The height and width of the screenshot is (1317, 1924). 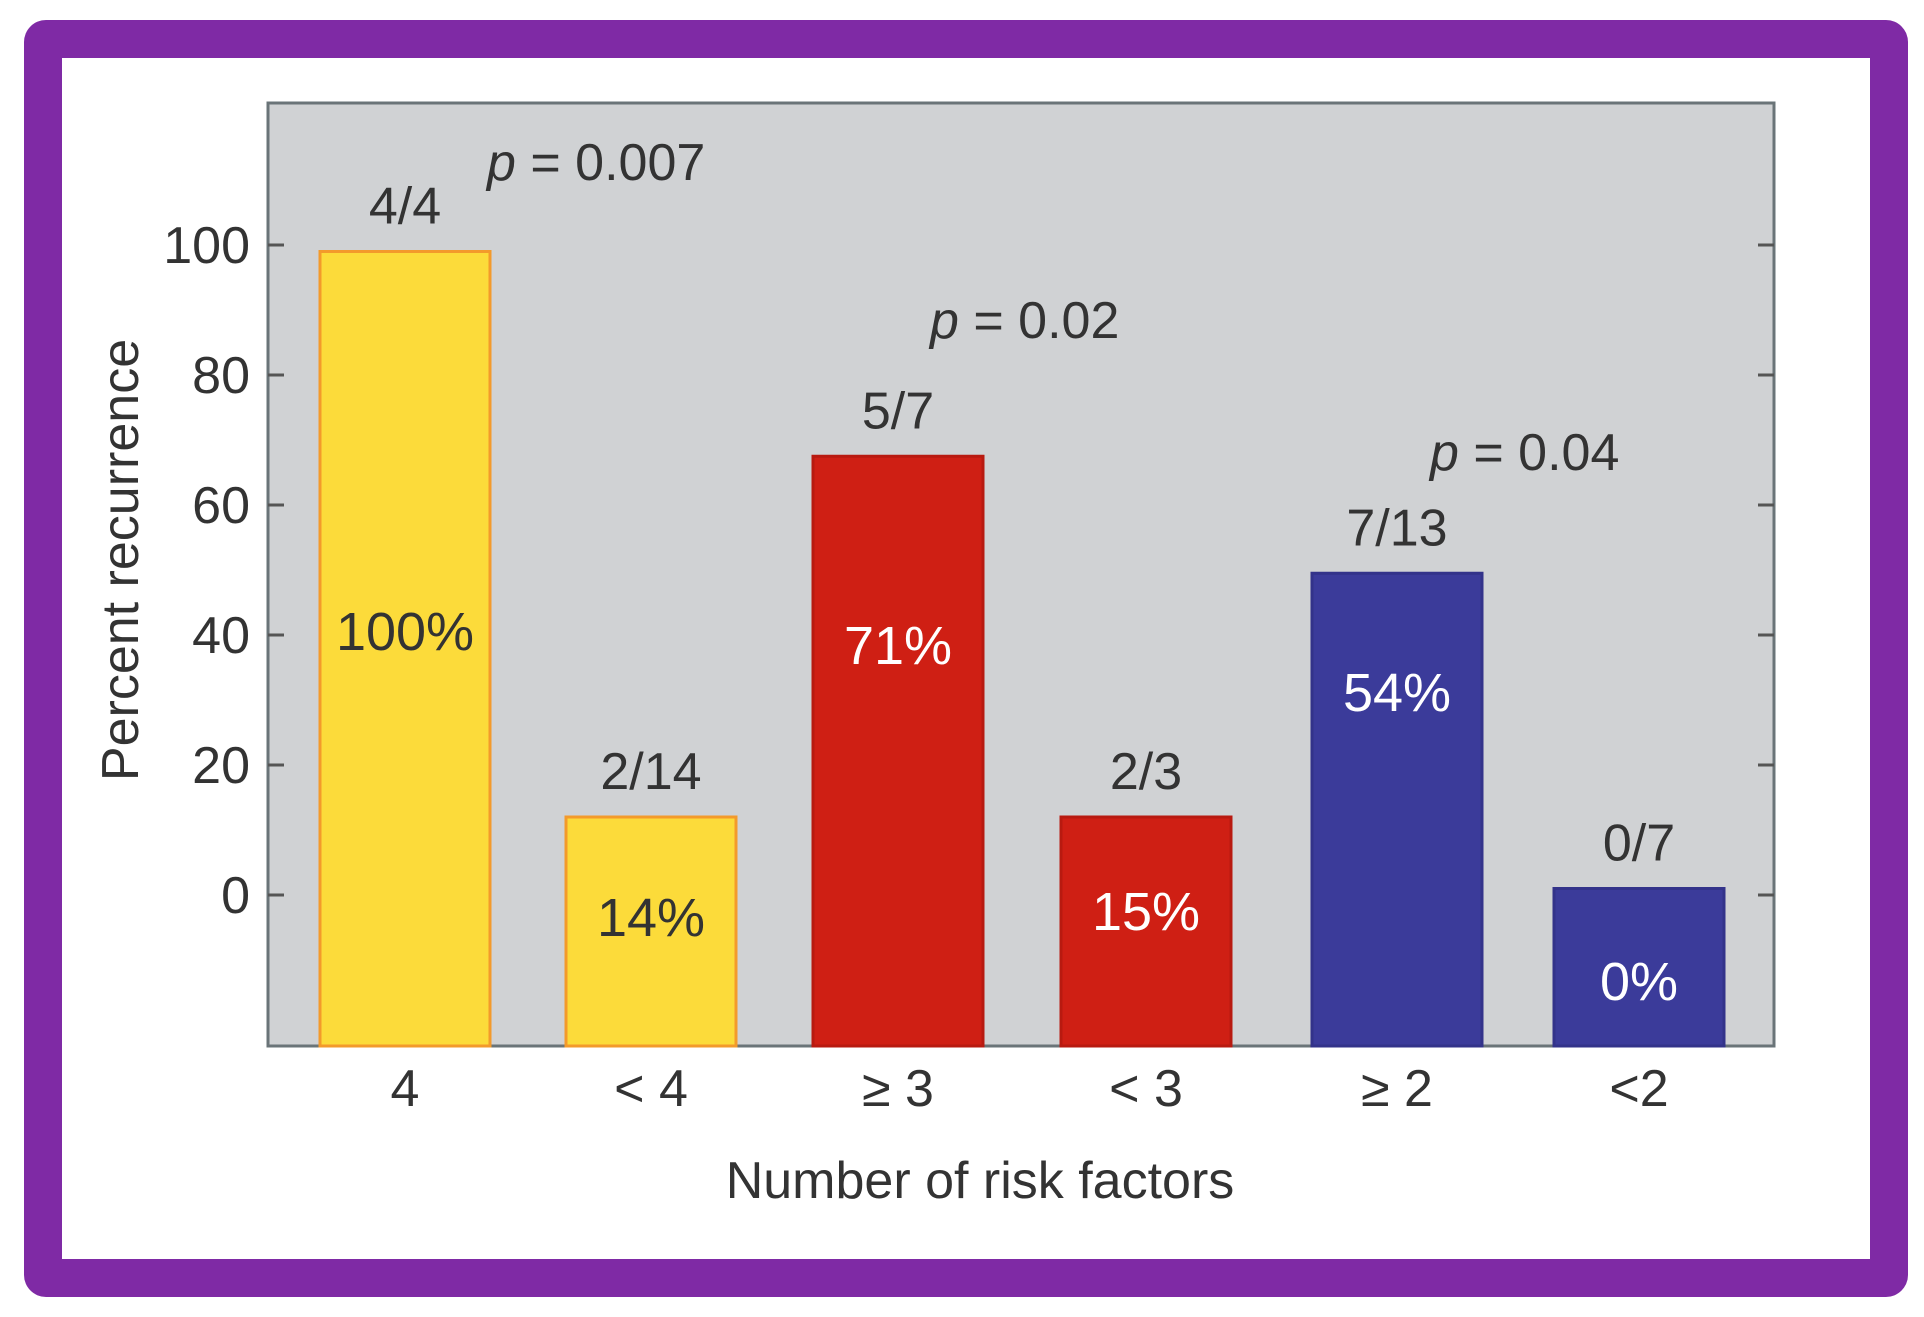 What do you see at coordinates (405, 632) in the screenshot?
I see `percent-label: 100%` at bounding box center [405, 632].